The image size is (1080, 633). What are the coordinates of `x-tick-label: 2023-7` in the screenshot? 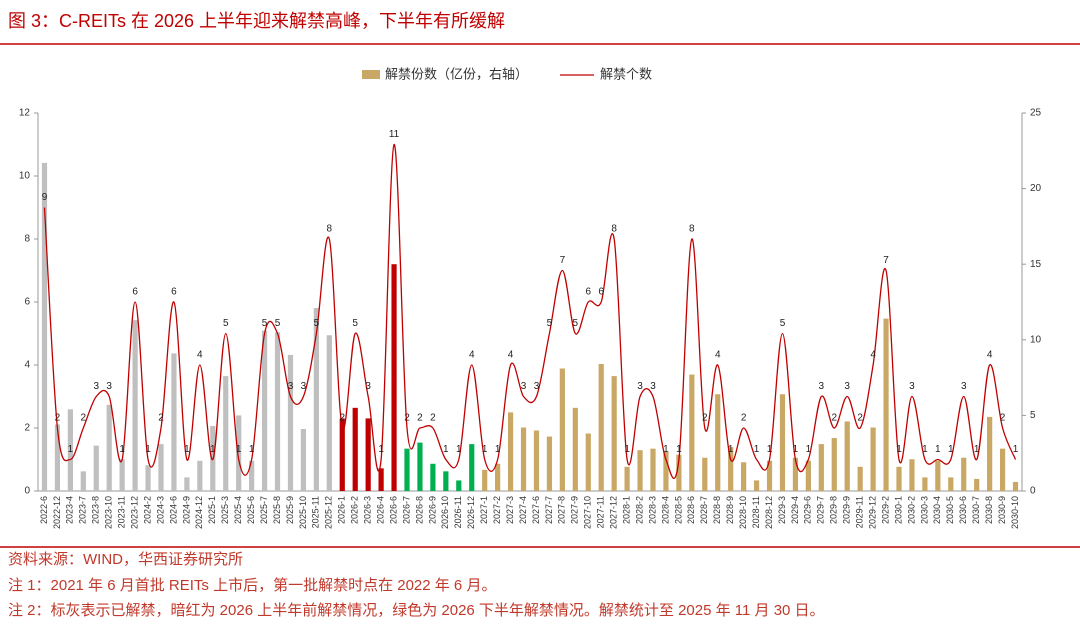 It's located at (83, 510).